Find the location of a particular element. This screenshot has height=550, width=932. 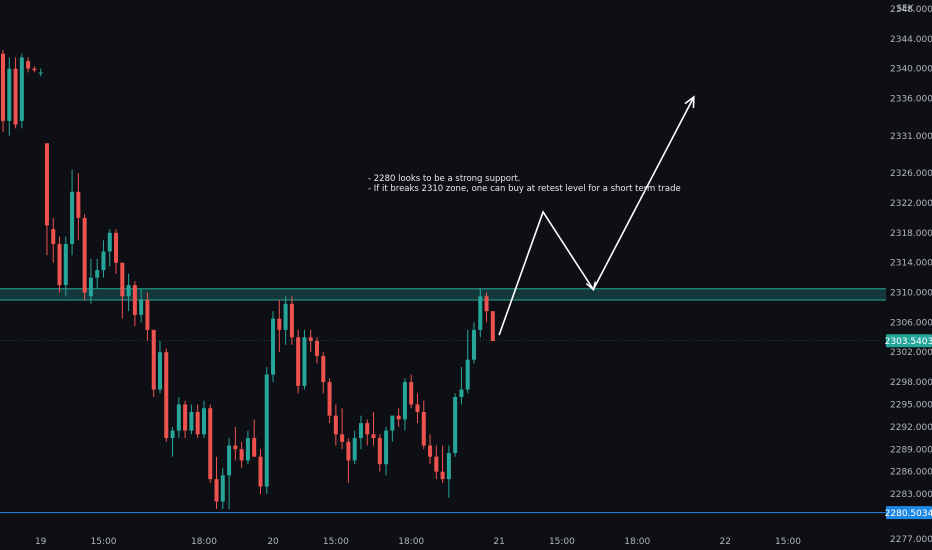

support-zone-rect is located at coordinates (443, 294).